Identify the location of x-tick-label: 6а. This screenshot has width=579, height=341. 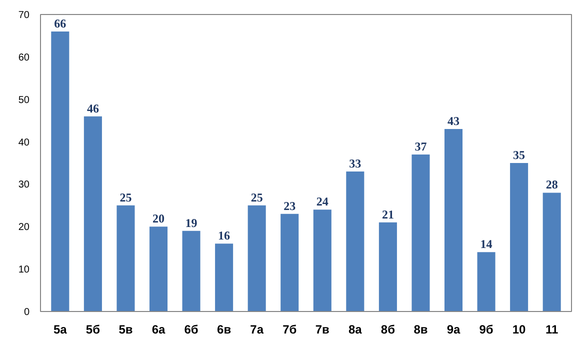
(159, 329).